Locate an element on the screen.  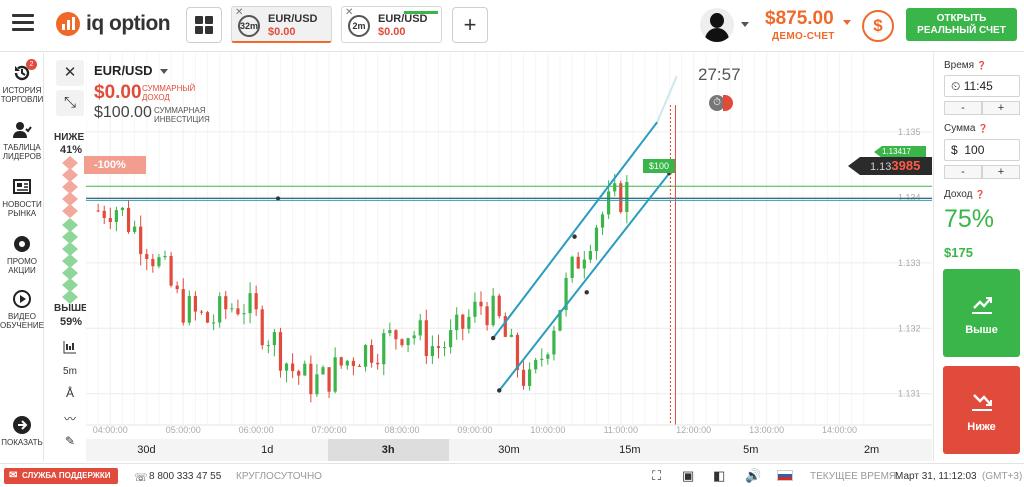
support-phone: 8 800 333 47 55 is located at coordinates (185, 476).